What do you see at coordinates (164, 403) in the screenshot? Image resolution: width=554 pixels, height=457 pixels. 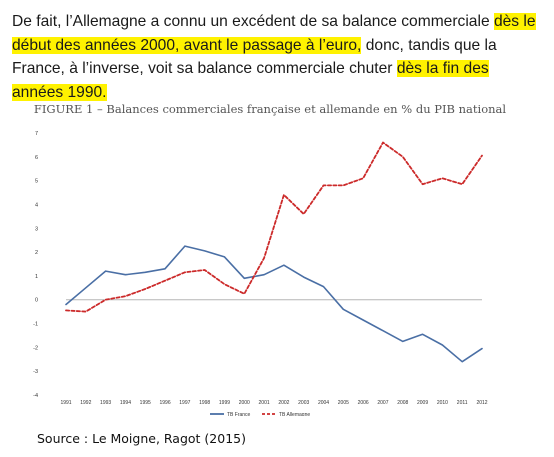 I see `x-tick-label: 1996` at bounding box center [164, 403].